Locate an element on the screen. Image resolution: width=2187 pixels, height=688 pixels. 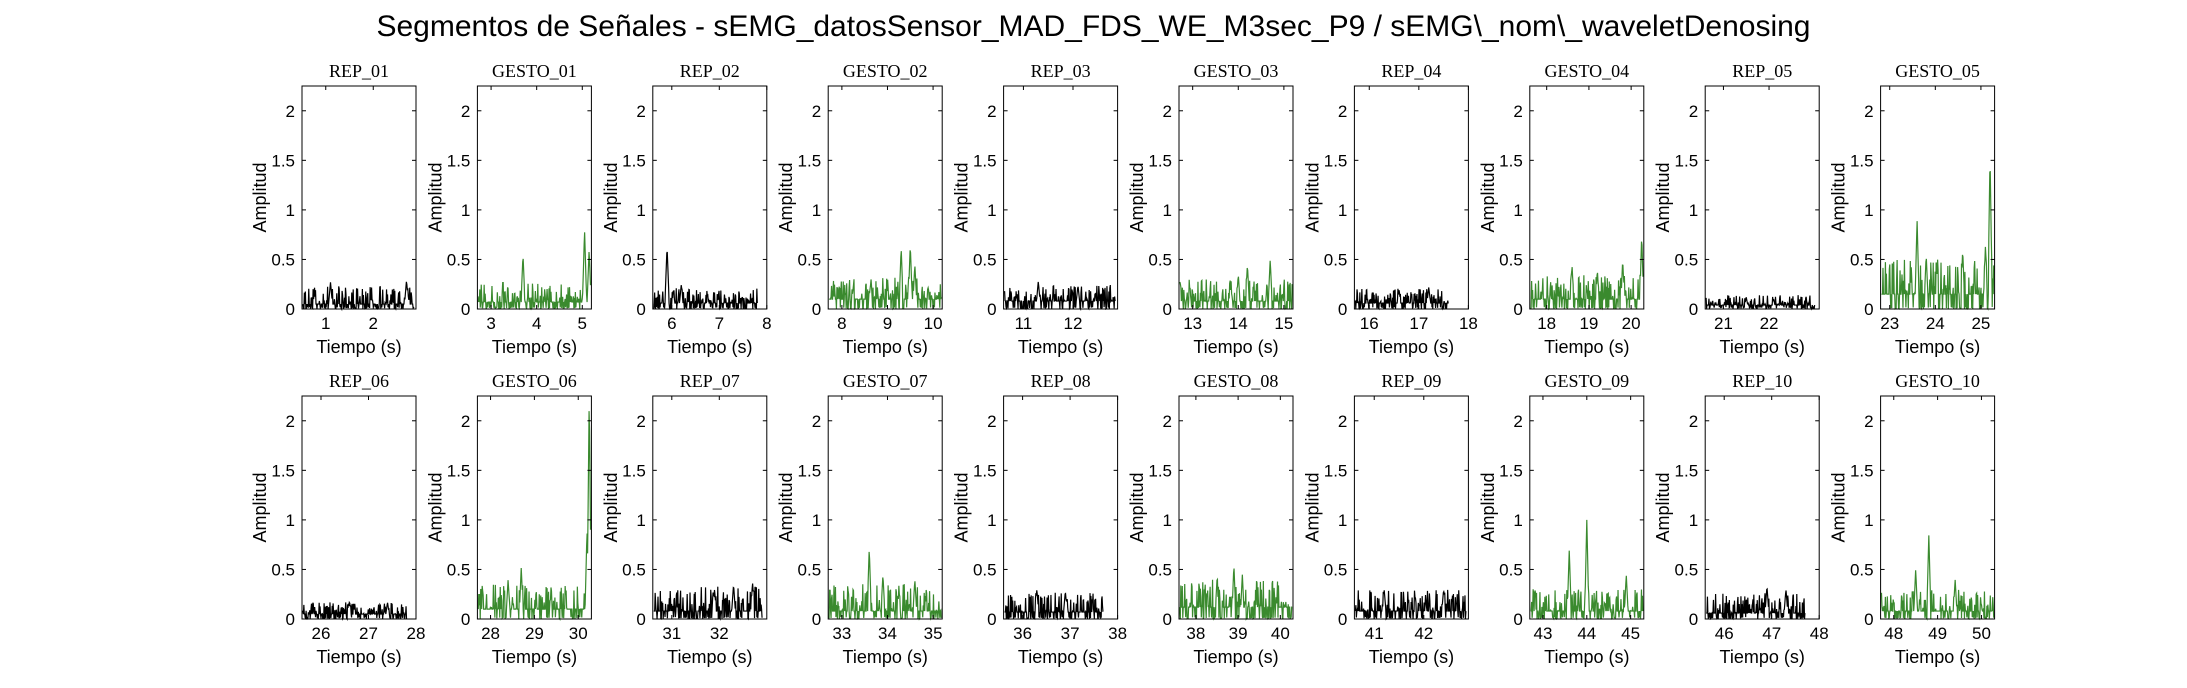
x-tick-label: 6 is located at coordinates (671, 323).